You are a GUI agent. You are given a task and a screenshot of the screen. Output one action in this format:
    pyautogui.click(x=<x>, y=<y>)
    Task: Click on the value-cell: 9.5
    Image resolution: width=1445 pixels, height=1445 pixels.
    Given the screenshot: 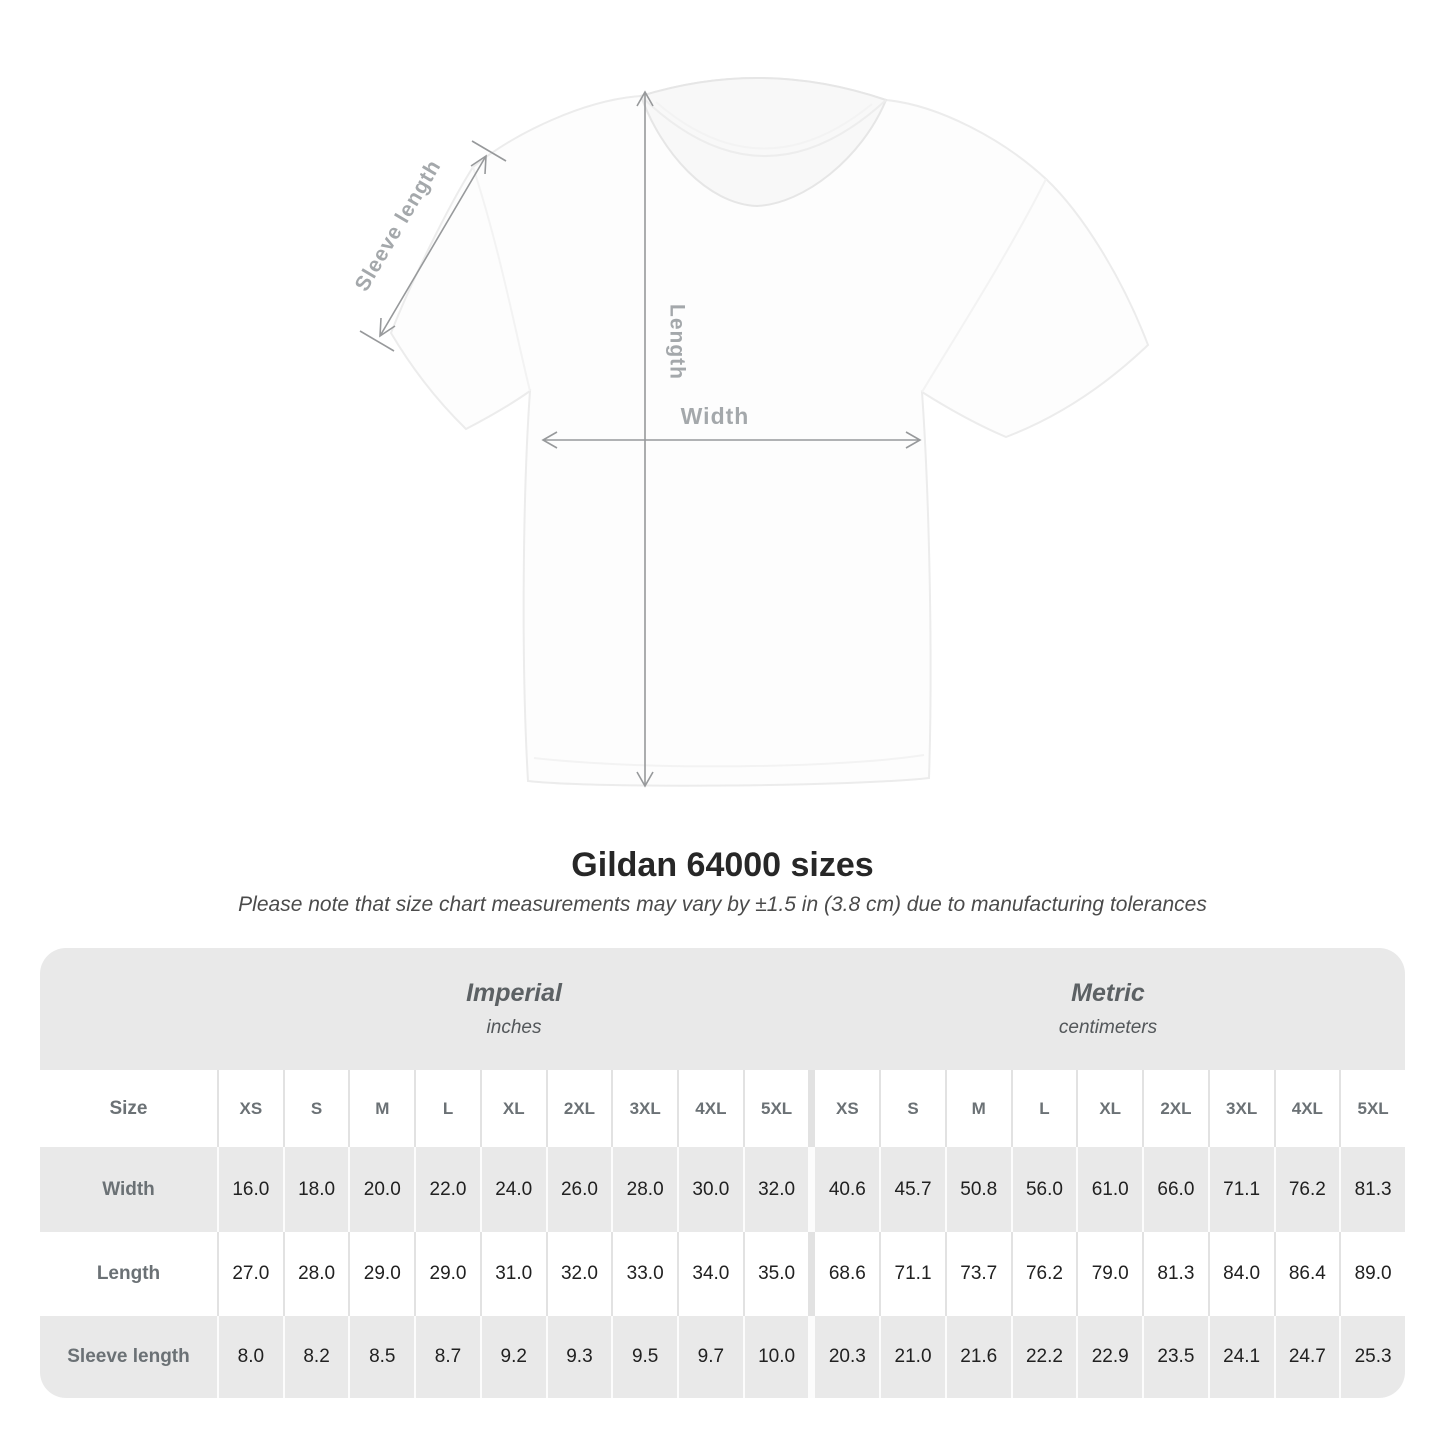 What is the action you would take?
    pyautogui.click(x=644, y=1357)
    